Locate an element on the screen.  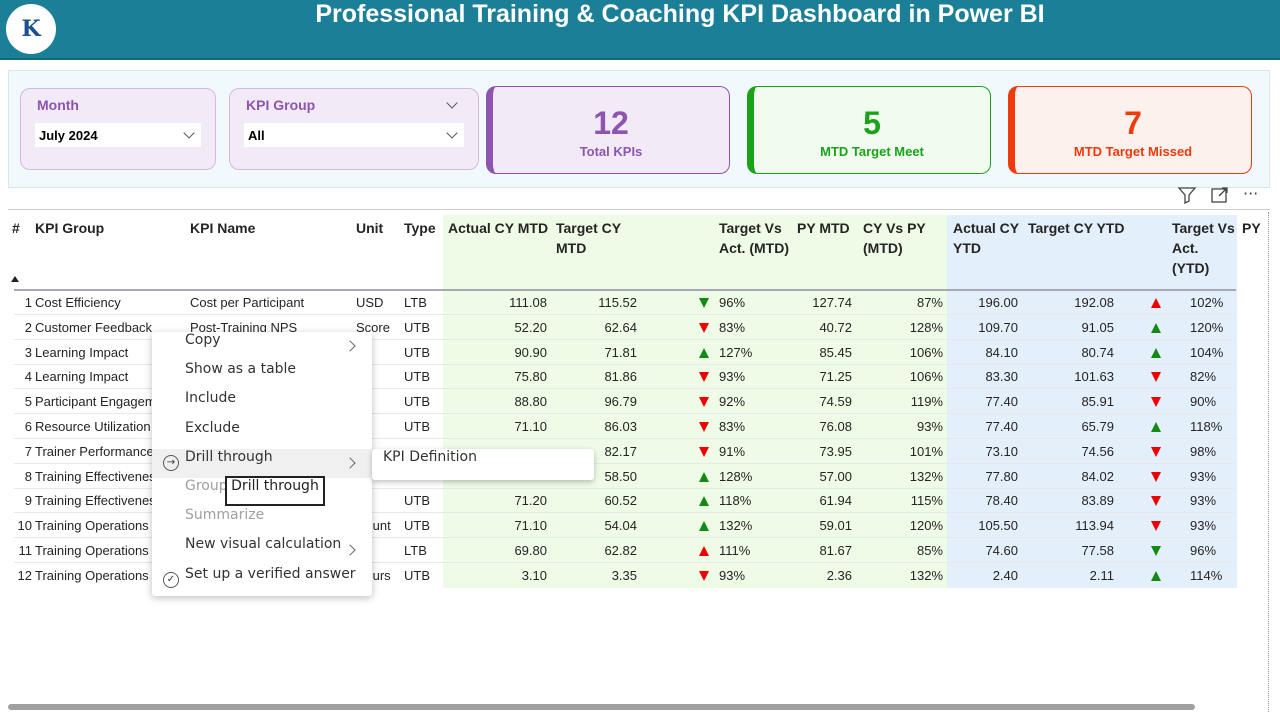
month-value: July 2024 is located at coordinates (68, 135).